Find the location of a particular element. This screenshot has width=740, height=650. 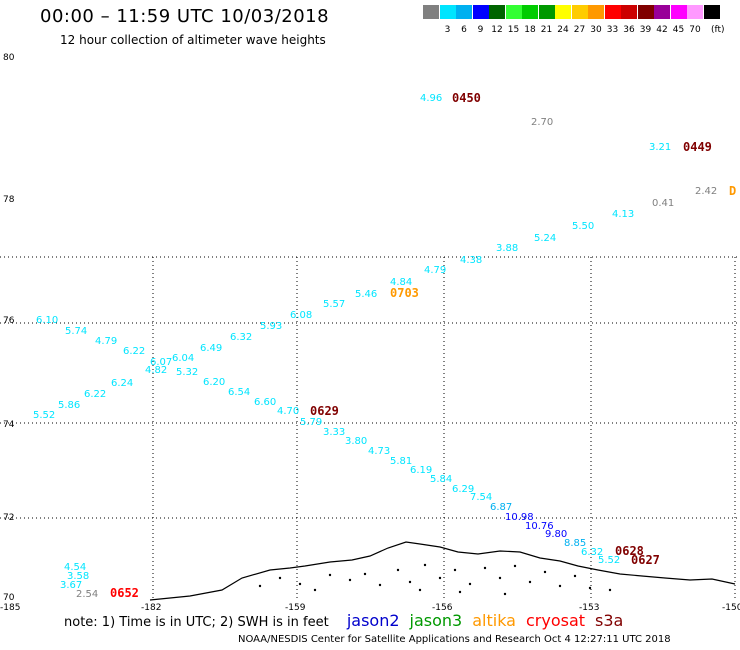

lon-label: -153 is located at coordinates (589, 608).